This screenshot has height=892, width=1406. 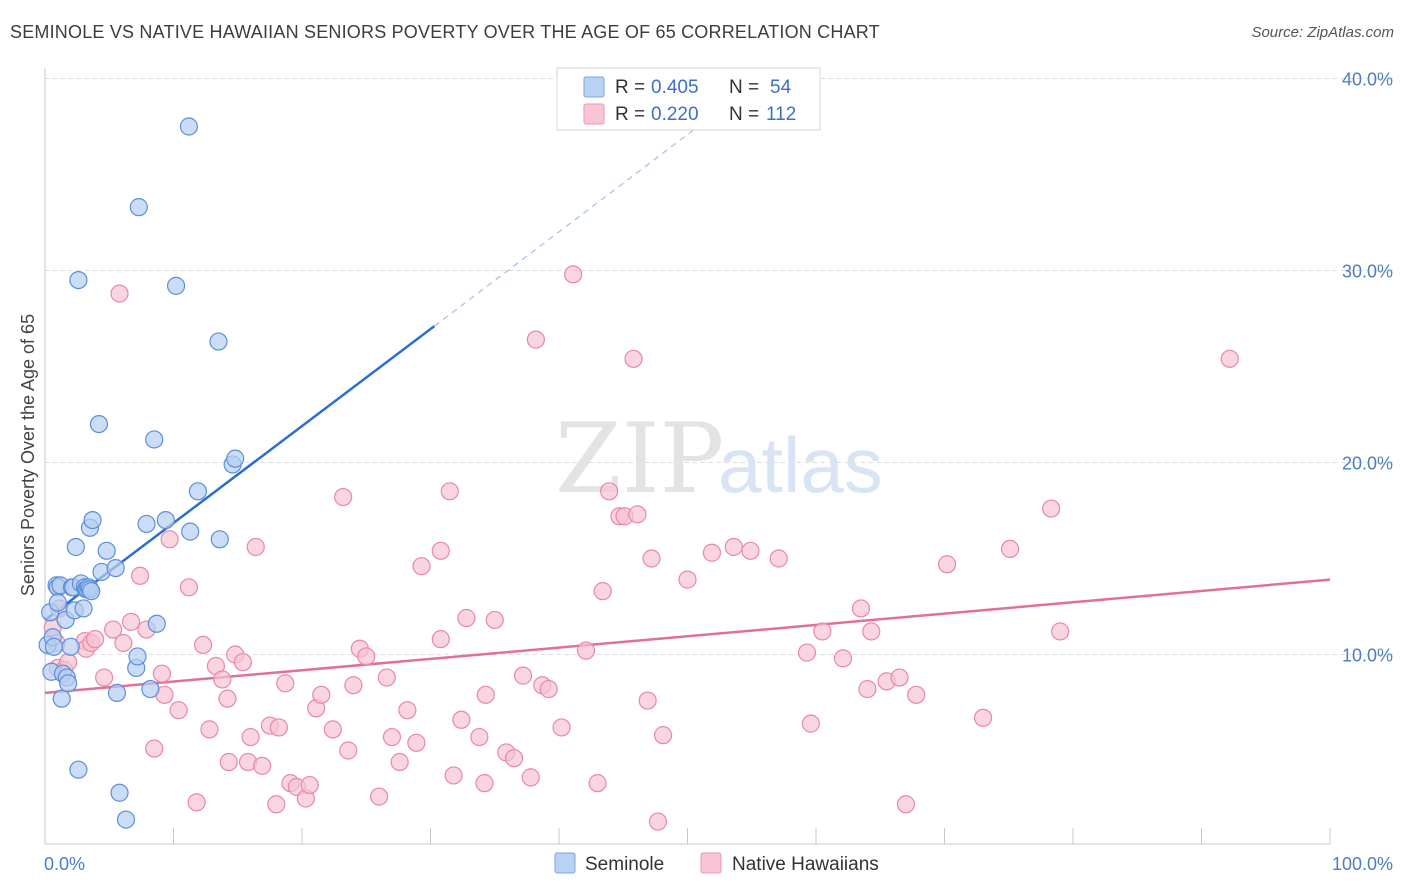 What do you see at coordinates (1322, 32) in the screenshot?
I see `source-note: Source: ZipAtlas.com` at bounding box center [1322, 32].